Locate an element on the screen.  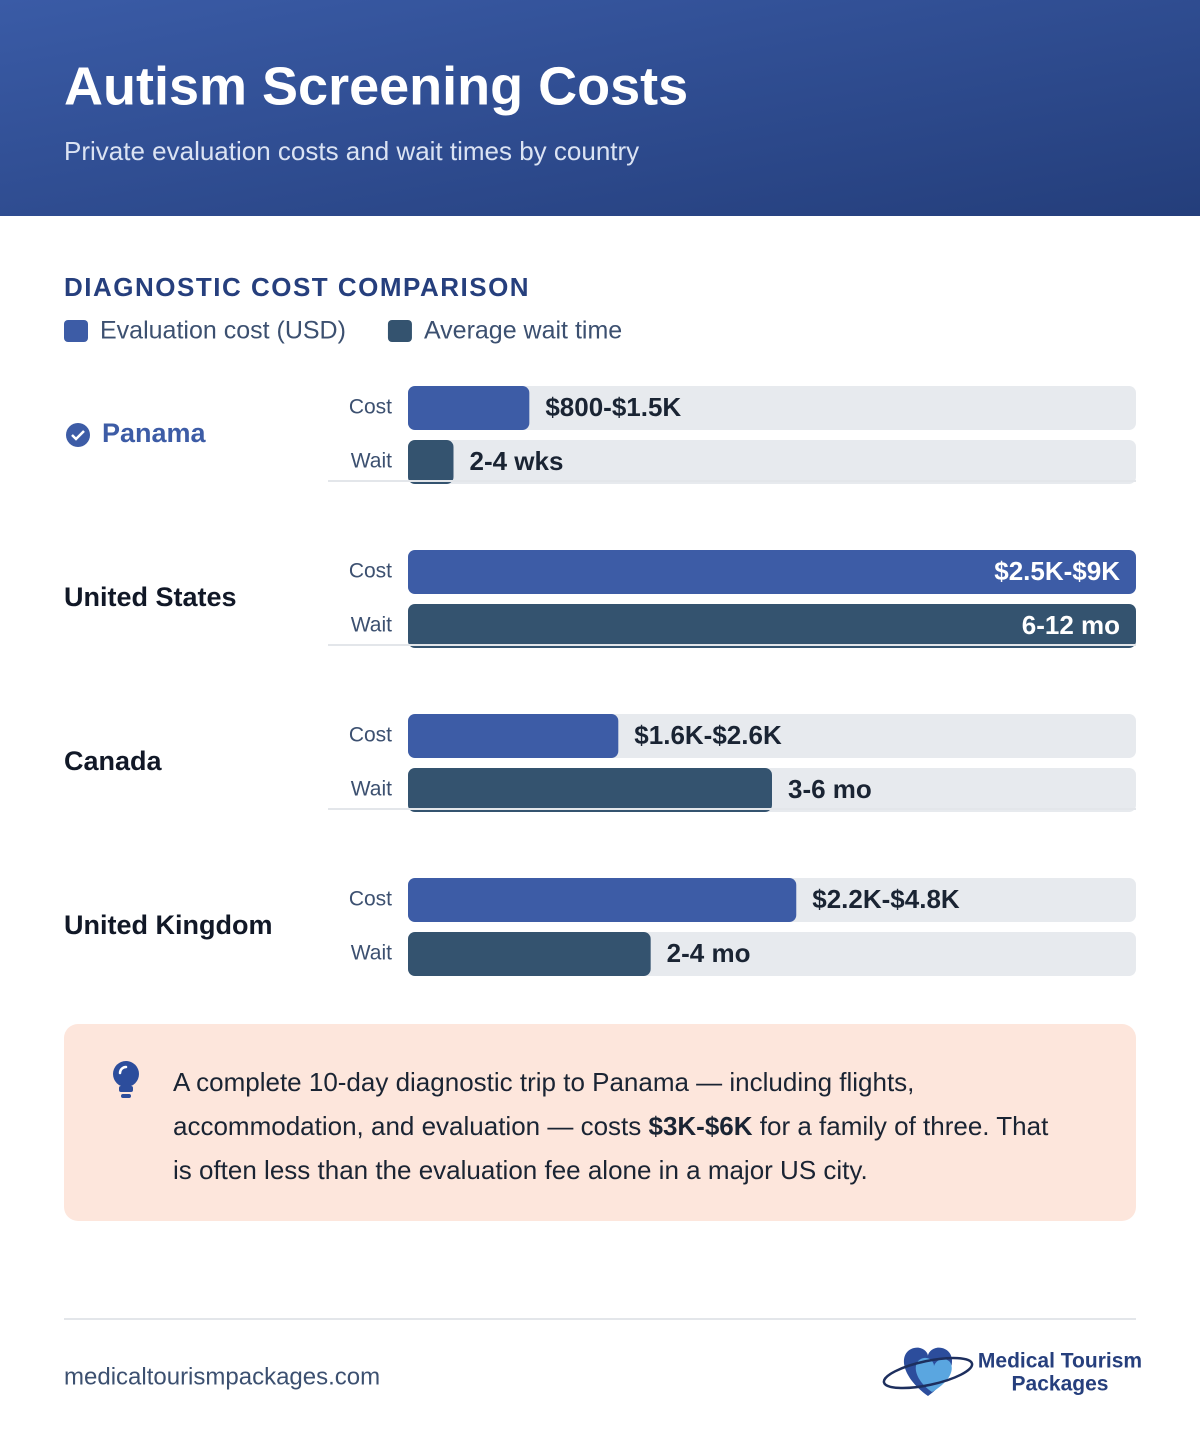
callout-highlight: $3K-$6K is located at coordinates (700, 1126).